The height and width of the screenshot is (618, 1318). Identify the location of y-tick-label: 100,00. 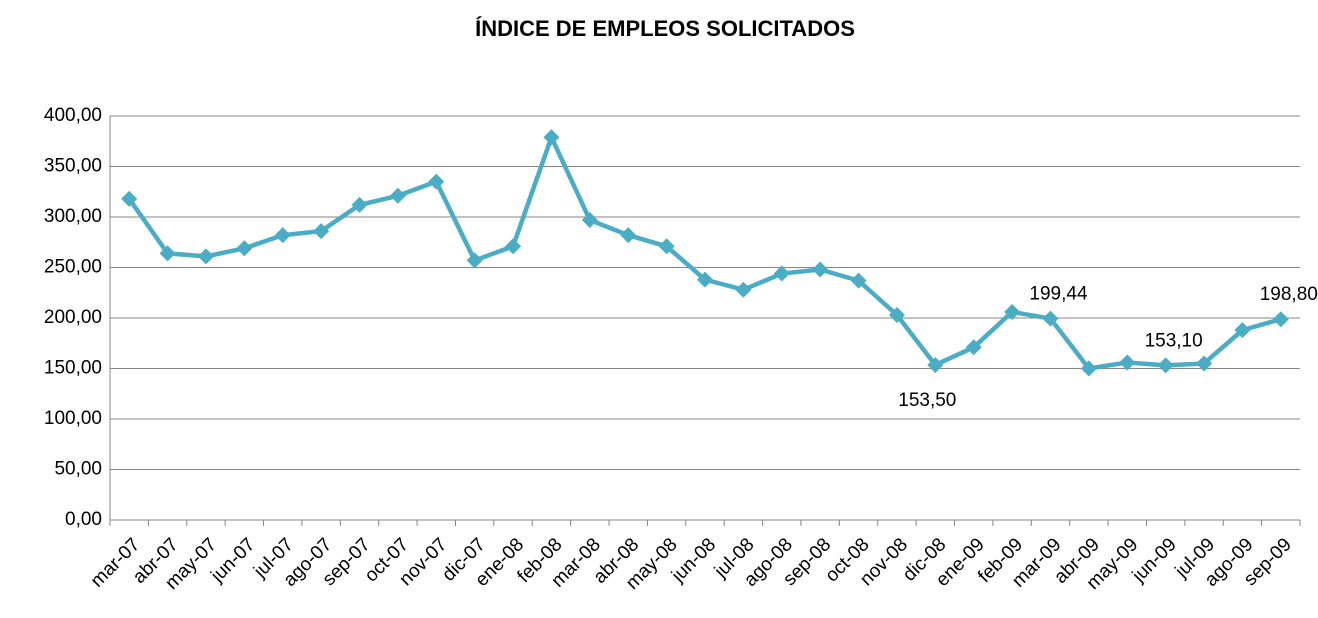
(73, 418).